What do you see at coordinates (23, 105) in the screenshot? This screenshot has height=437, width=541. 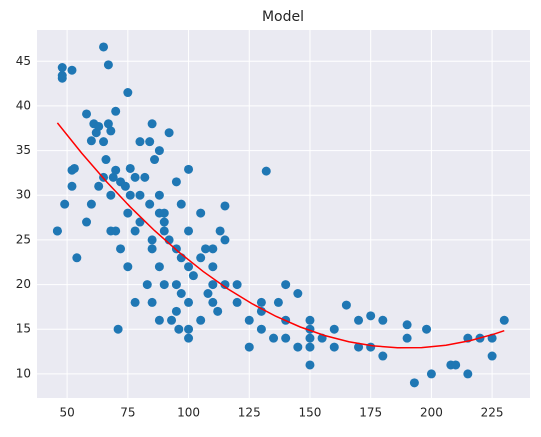 I see `y-tick-label: 40` at bounding box center [23, 105].